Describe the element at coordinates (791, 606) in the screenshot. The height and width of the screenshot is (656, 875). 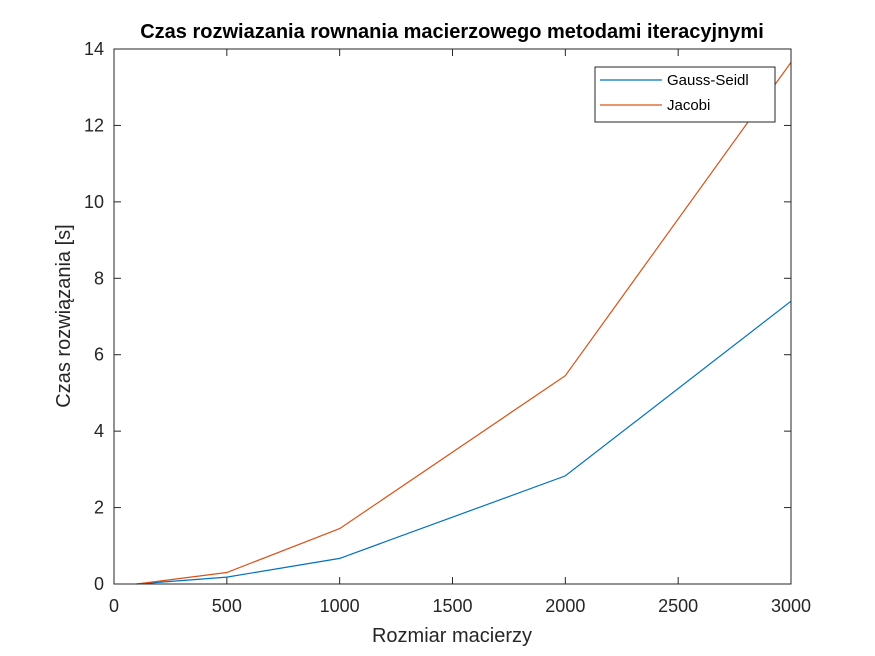
I see `x-tick-label: 3000` at that location.